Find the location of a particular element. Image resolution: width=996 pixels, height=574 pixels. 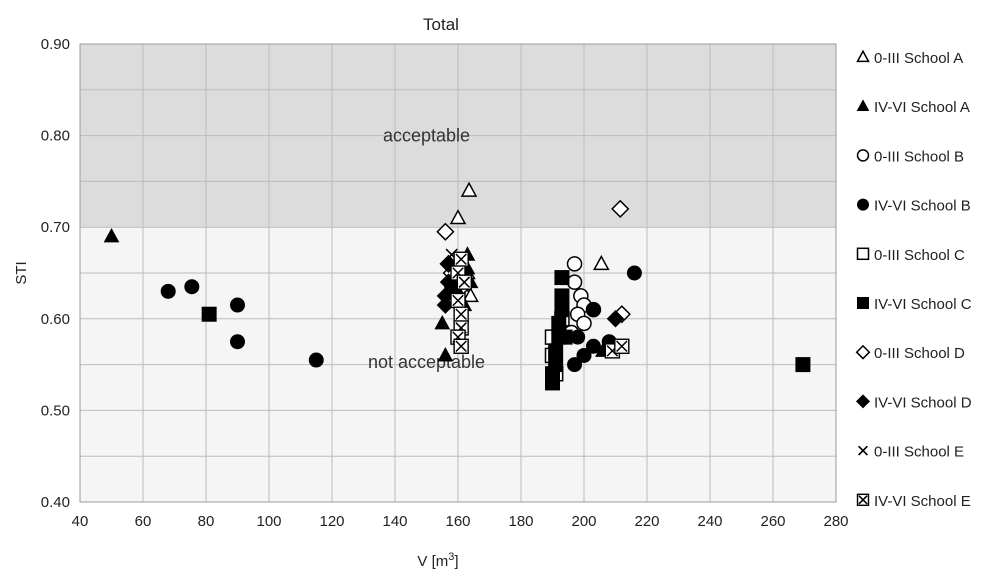

legend-item: 0-III School D is located at coordinates (910, 353).